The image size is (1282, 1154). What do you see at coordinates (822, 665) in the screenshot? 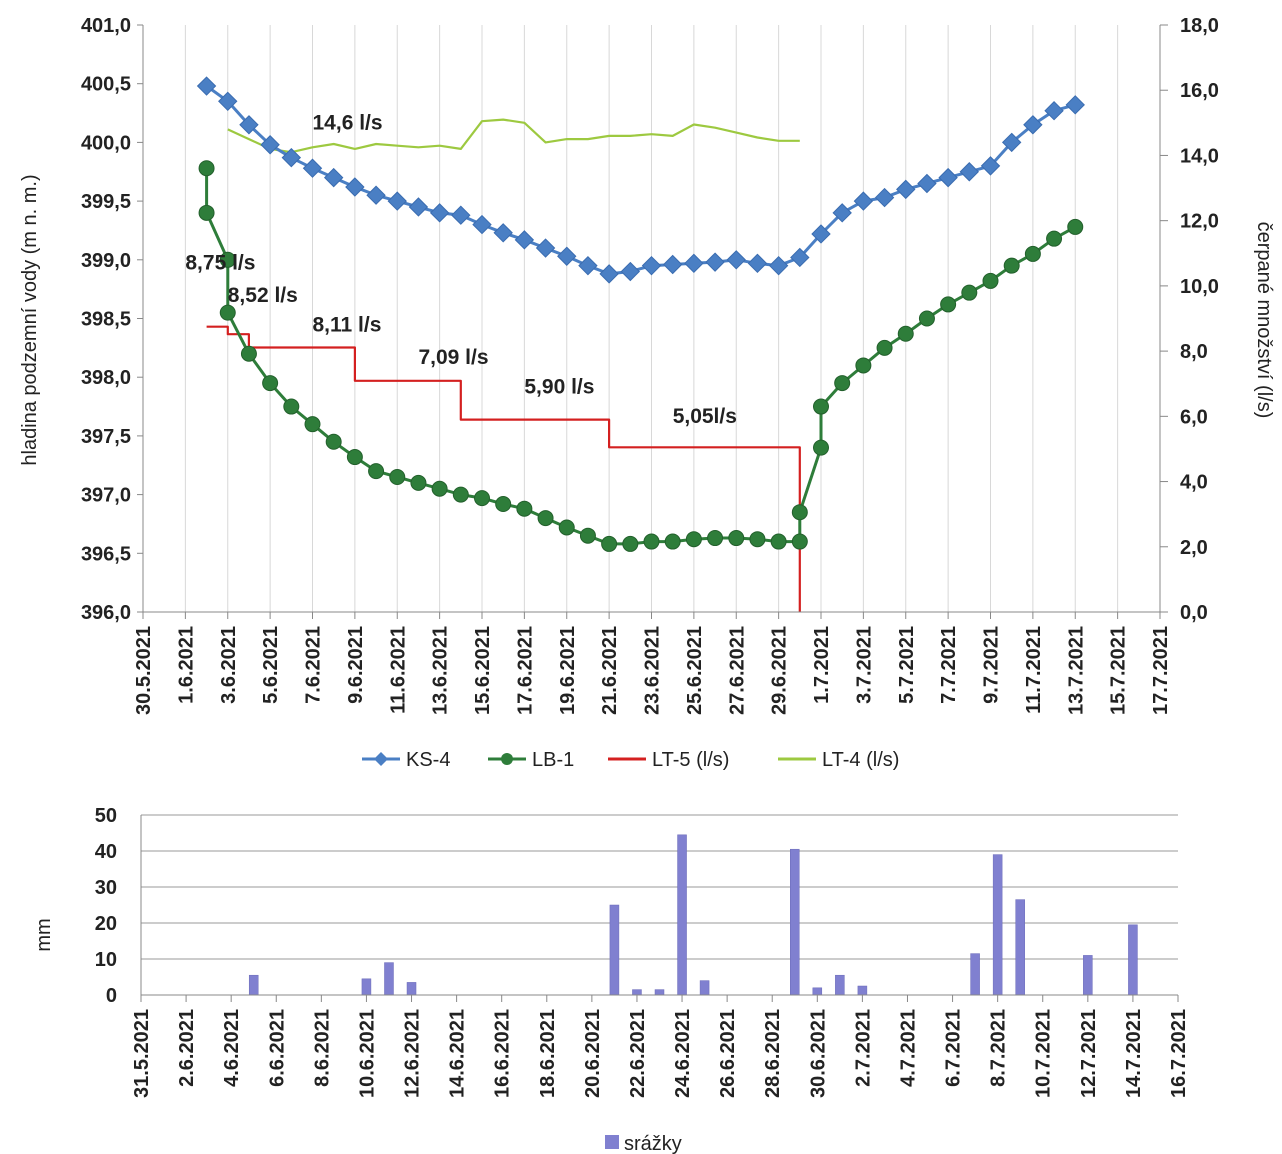
I see `top-x-tick-label: 1.7.2021` at bounding box center [822, 665].